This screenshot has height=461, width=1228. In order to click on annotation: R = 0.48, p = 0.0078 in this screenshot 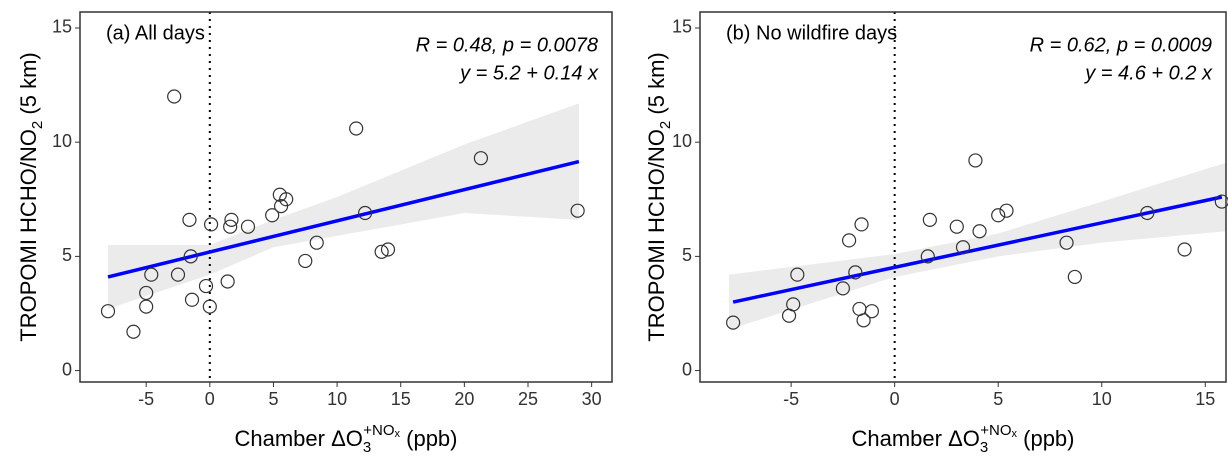, I will do `click(507, 45)`.